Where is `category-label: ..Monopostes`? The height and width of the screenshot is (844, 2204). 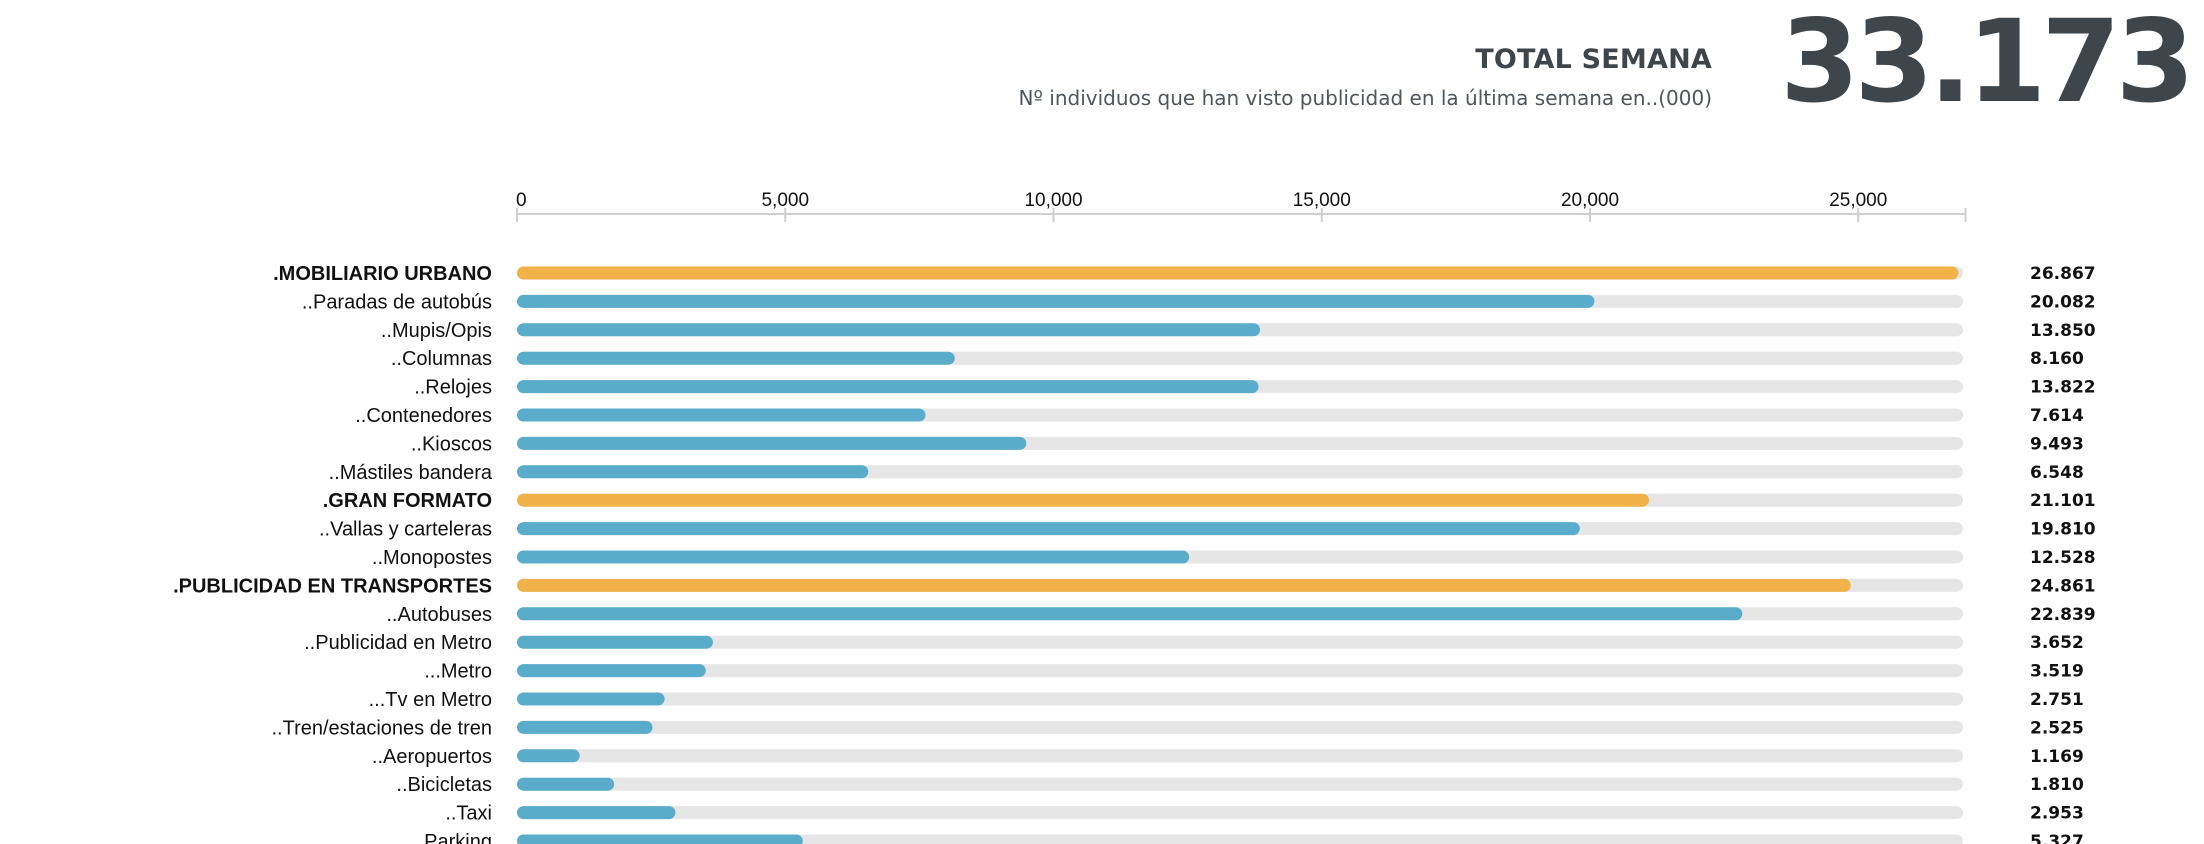
category-label: ..Monopostes is located at coordinates (432, 558).